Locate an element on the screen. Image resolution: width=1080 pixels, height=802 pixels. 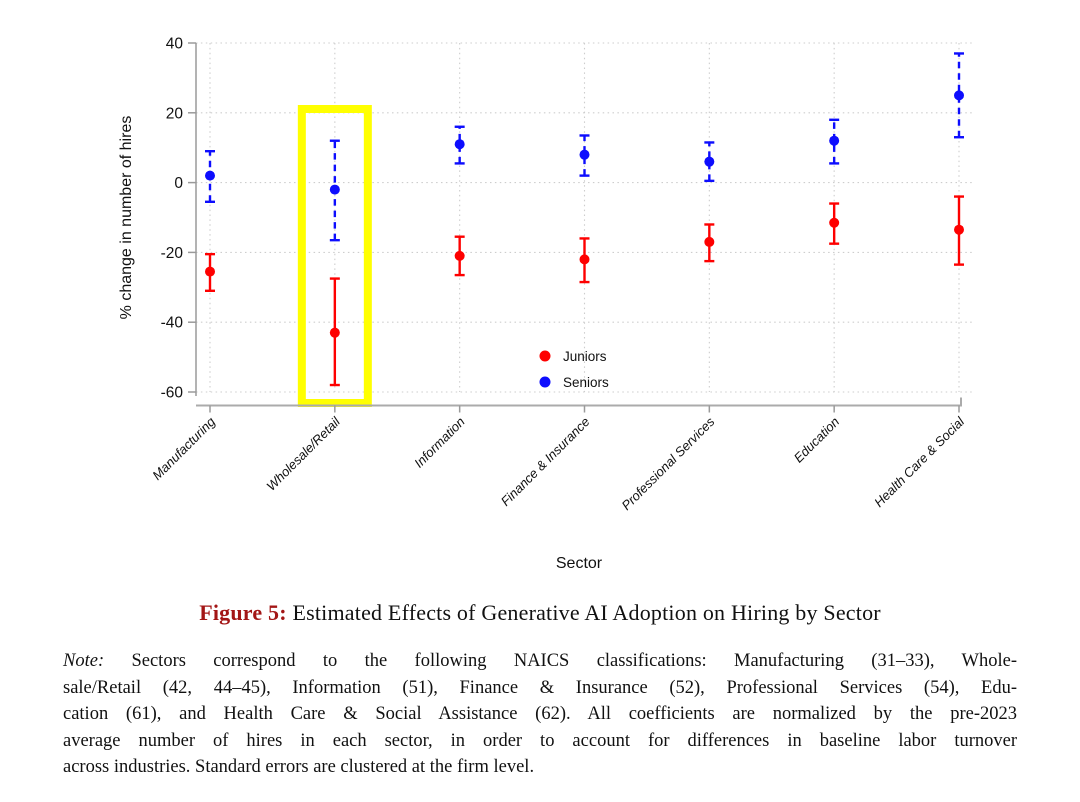
legend-label: Seniors is located at coordinates (586, 382).